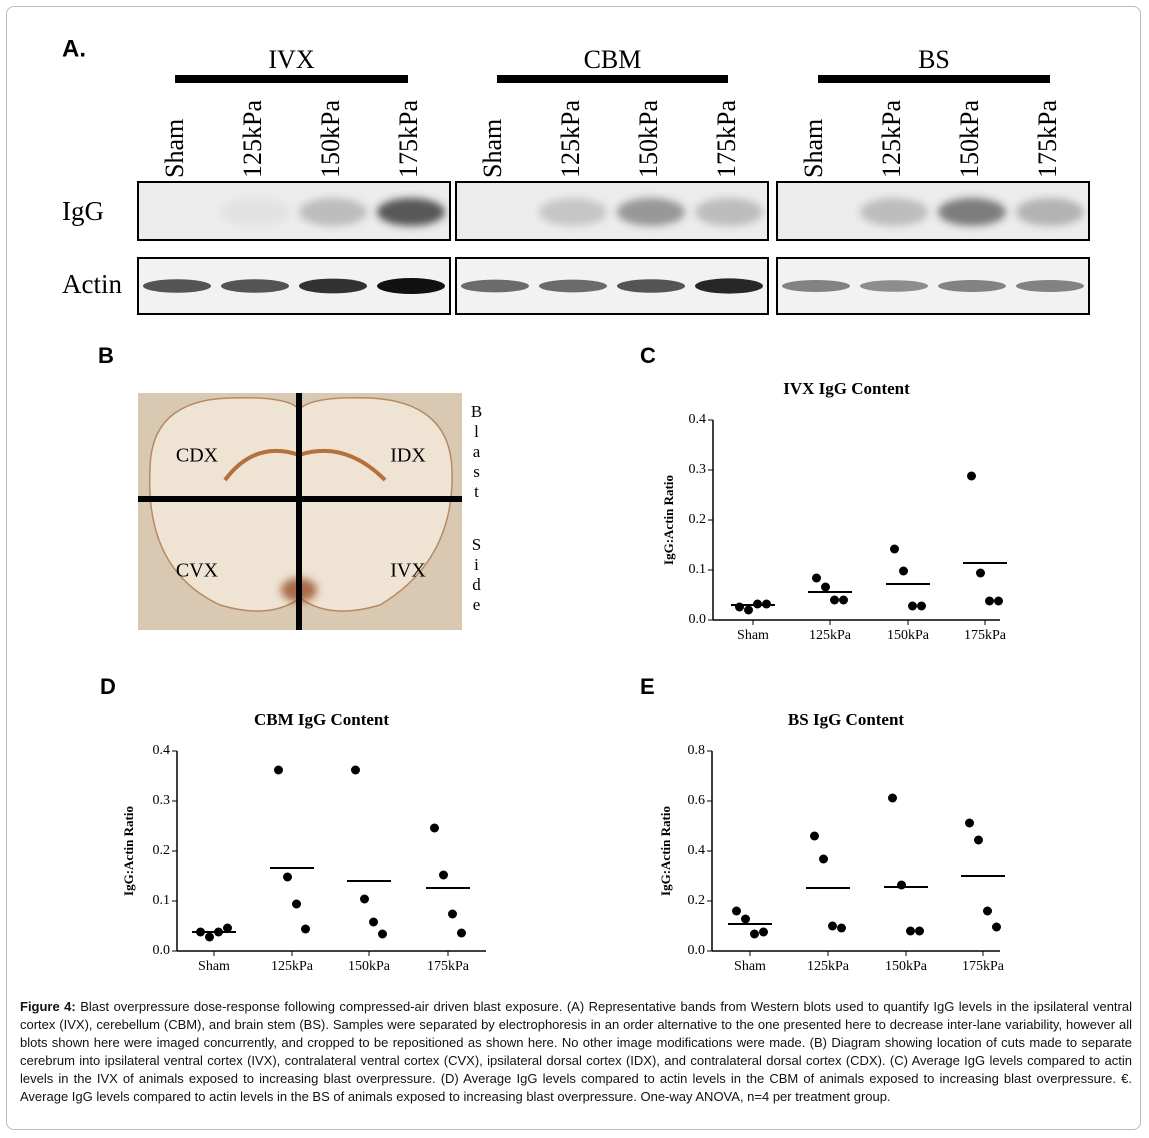  What do you see at coordinates (934, 59) in the screenshot?
I see `group-label: BS` at bounding box center [934, 59].